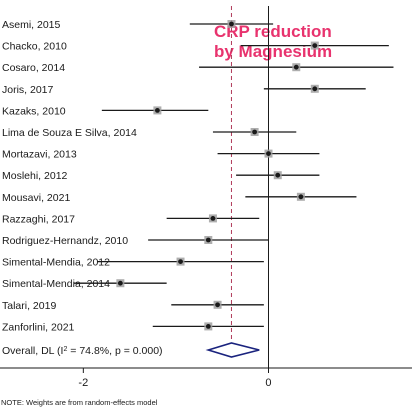 Image resolution: width=412 pixels, height=415 pixels. What do you see at coordinates (133, 327) in the screenshot?
I see `study-row: Zanforlini, 2021` at bounding box center [133, 327].